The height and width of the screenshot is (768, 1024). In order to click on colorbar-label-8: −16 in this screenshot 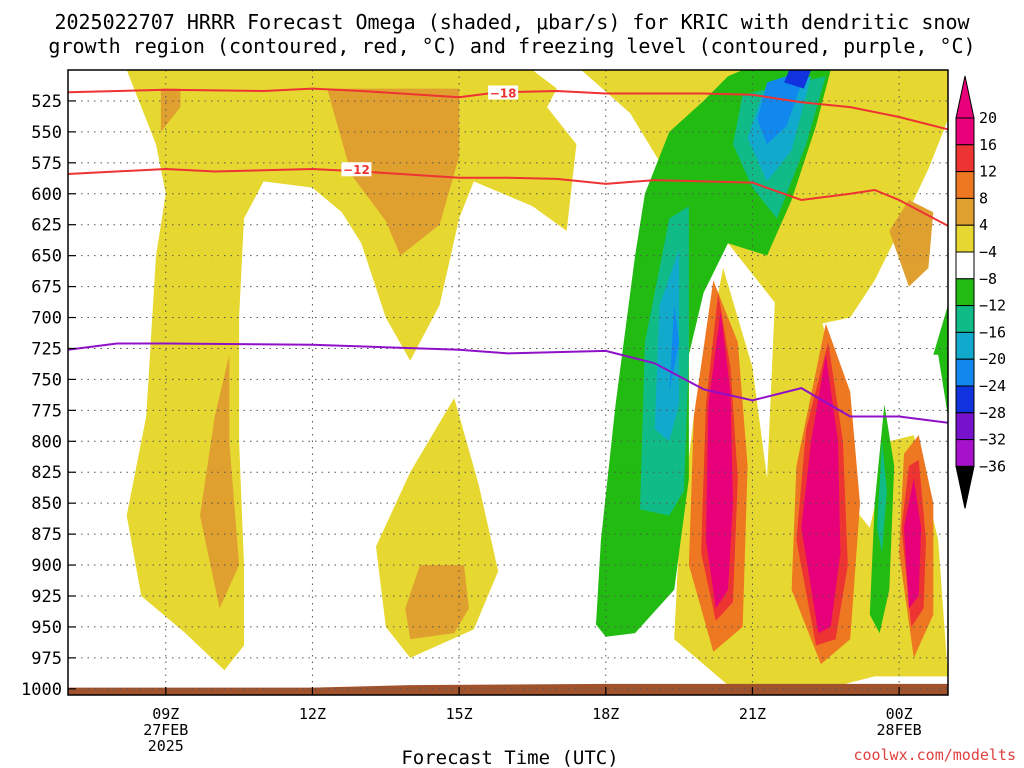, I will do `click(992, 332)`.